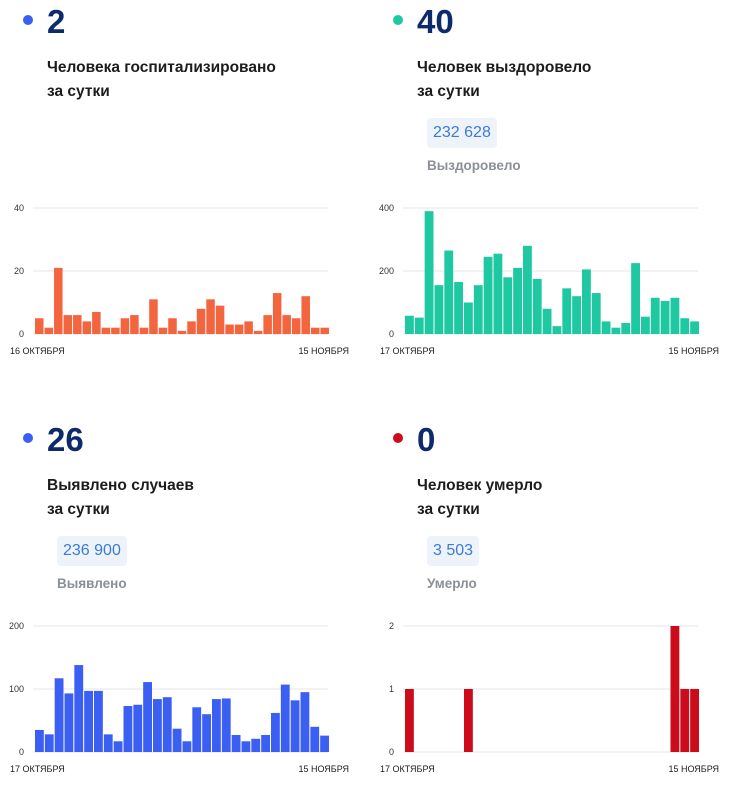 The height and width of the screenshot is (808, 743). I want to click on y-tick-label: 1, so click(391, 689).